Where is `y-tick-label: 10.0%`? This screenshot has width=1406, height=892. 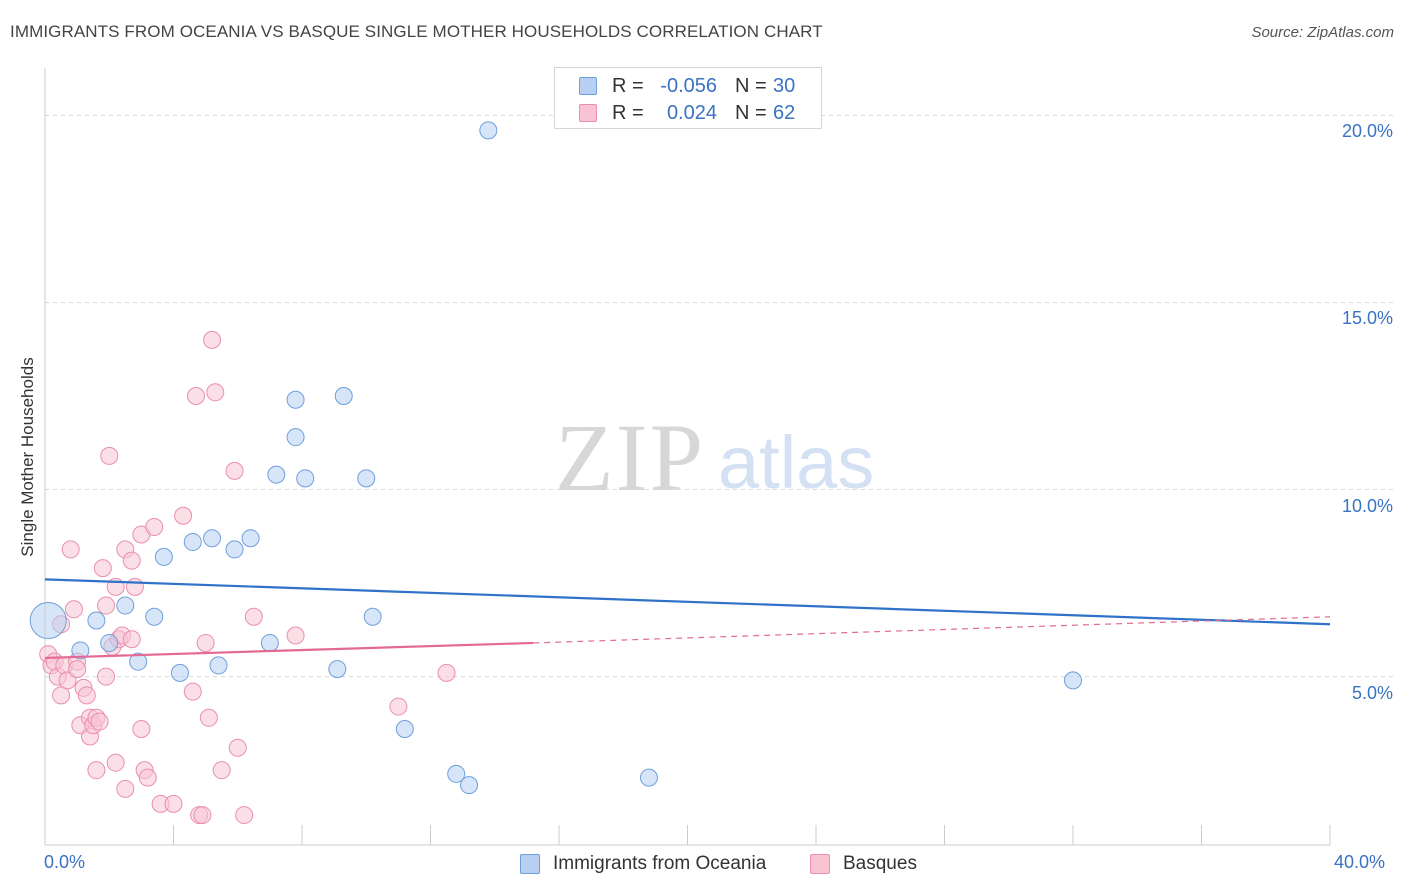
y-tick-label: 10.0% is located at coordinates (1367, 505).